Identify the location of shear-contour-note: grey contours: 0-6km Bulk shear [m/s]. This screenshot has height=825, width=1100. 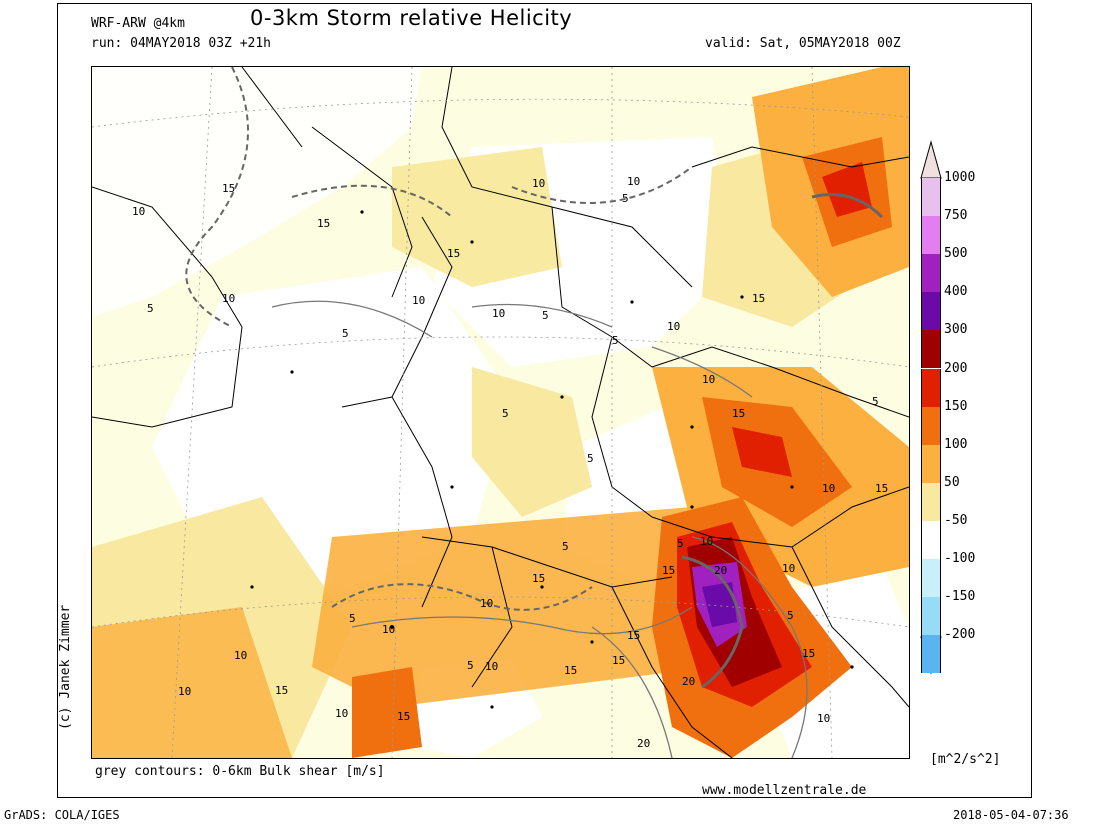
(240, 771).